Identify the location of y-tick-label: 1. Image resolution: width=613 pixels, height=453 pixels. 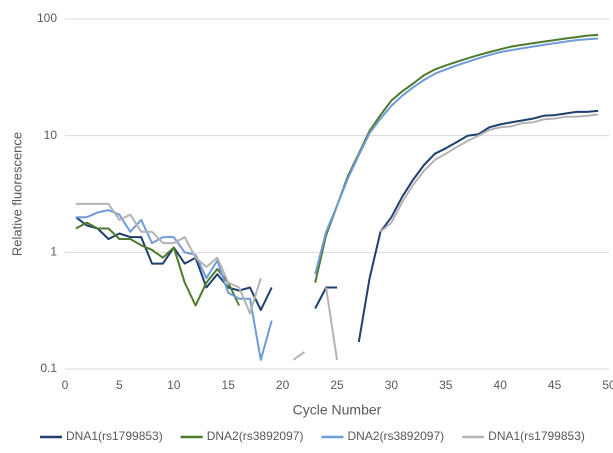
(53, 252).